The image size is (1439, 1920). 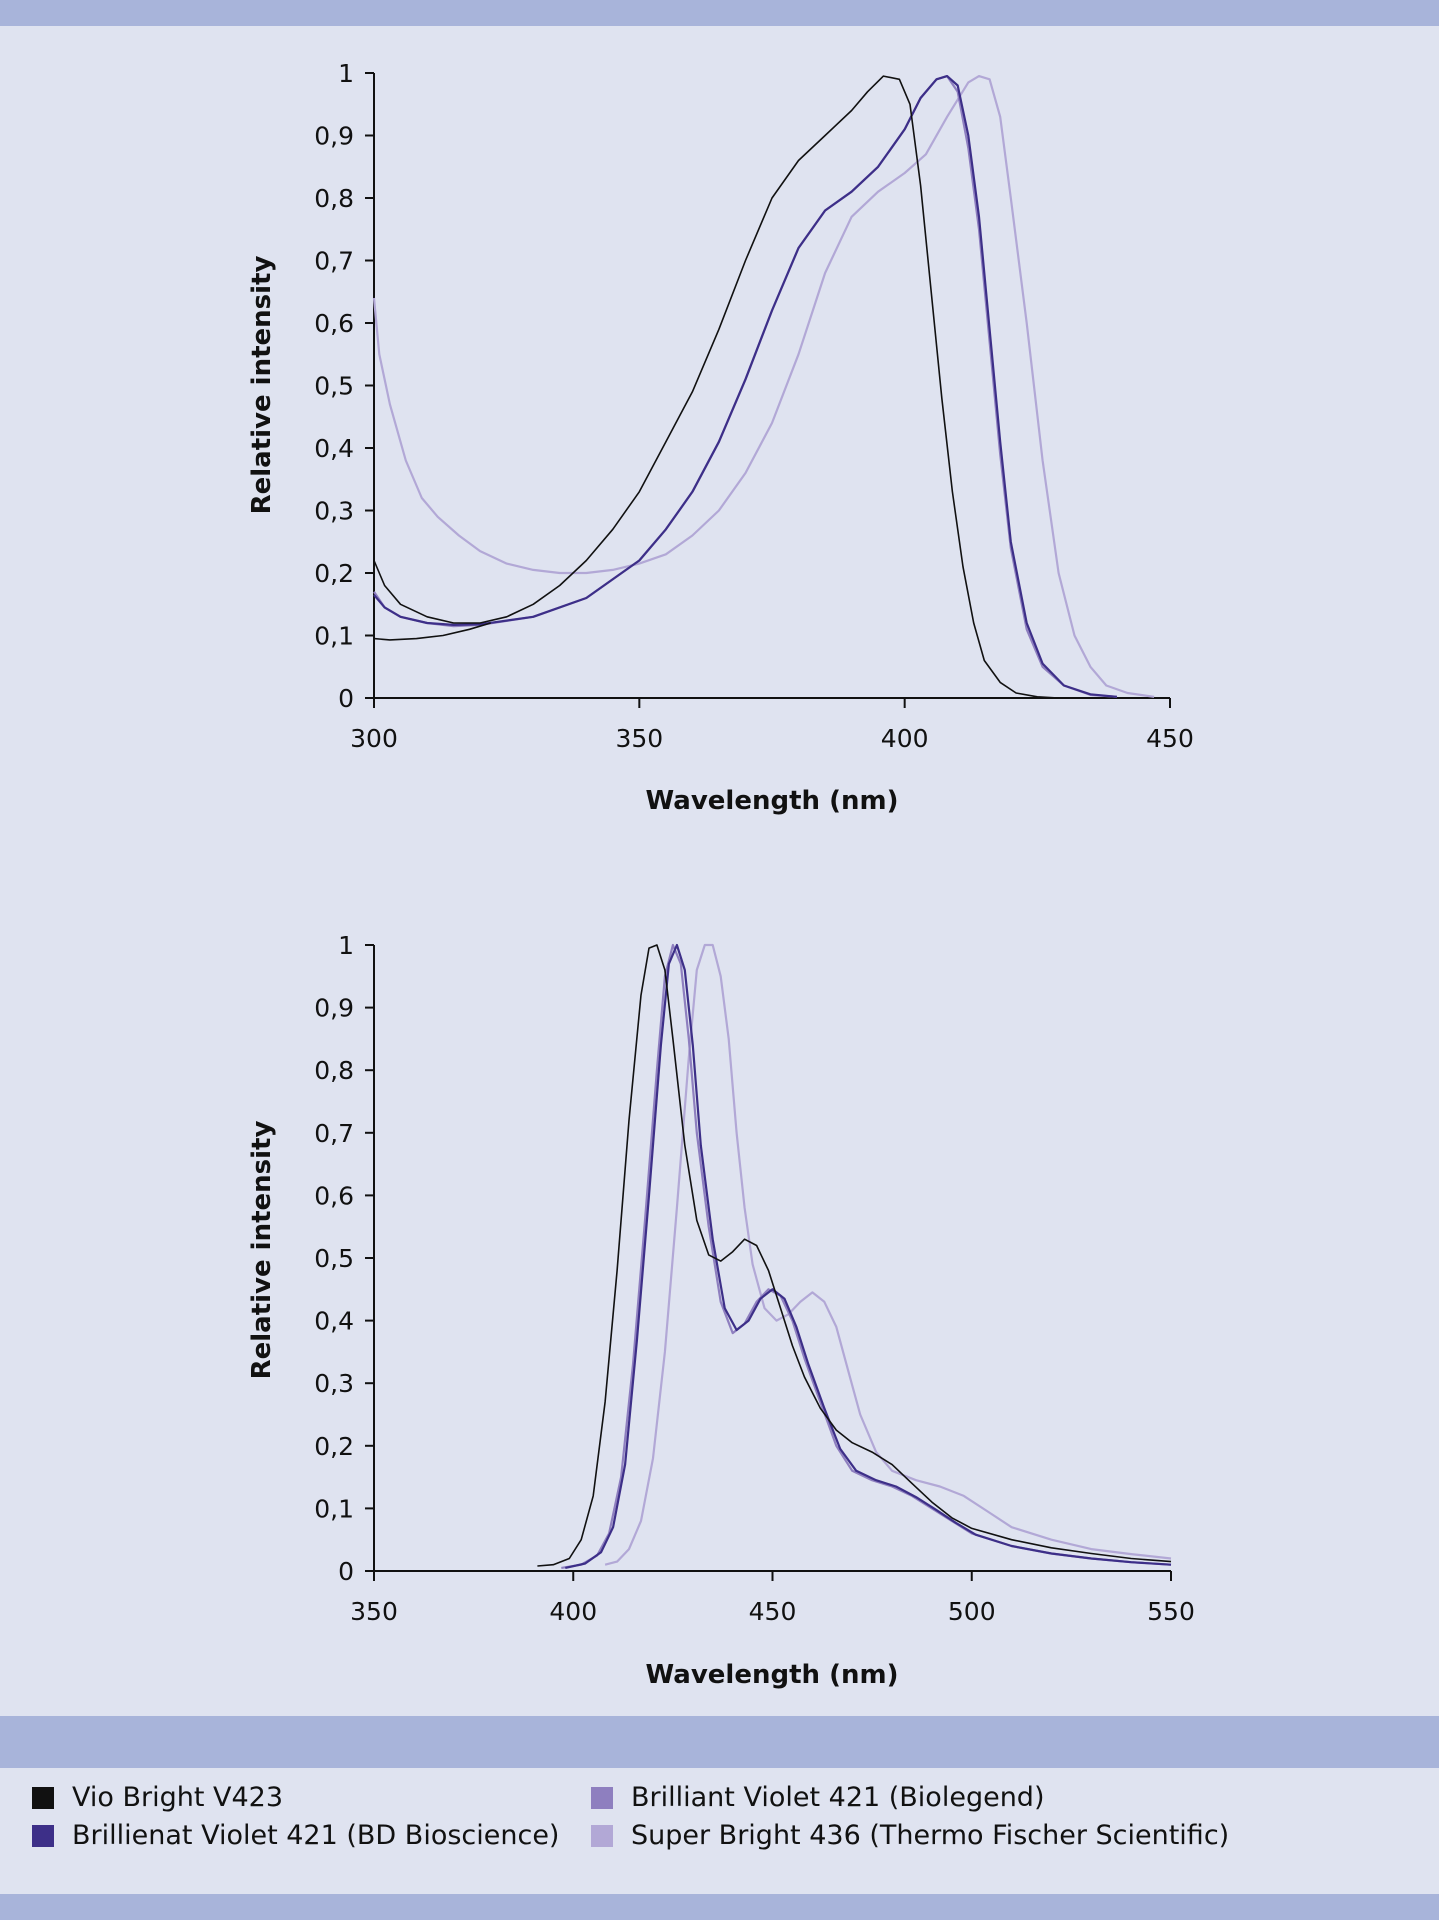 I want to click on series-line-vio-bright-v423, so click(x=854, y=1255).